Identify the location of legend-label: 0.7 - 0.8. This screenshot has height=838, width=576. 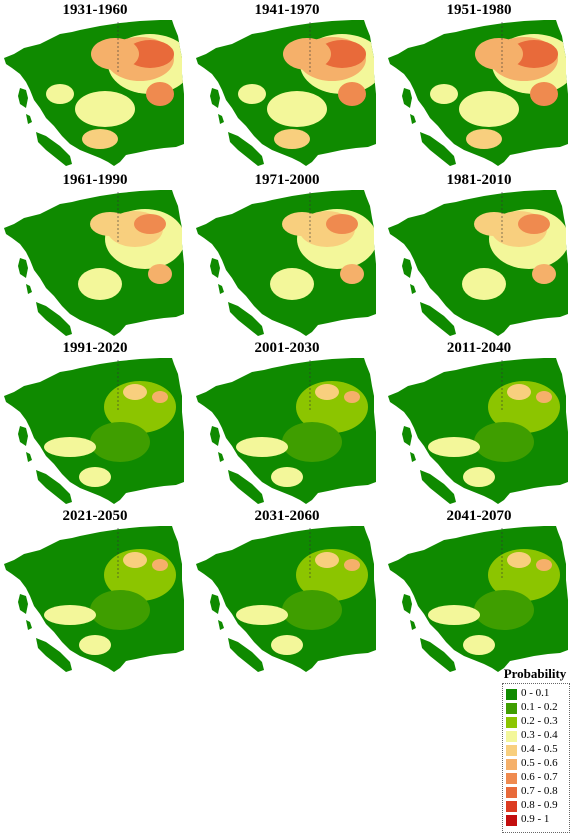
(539, 791).